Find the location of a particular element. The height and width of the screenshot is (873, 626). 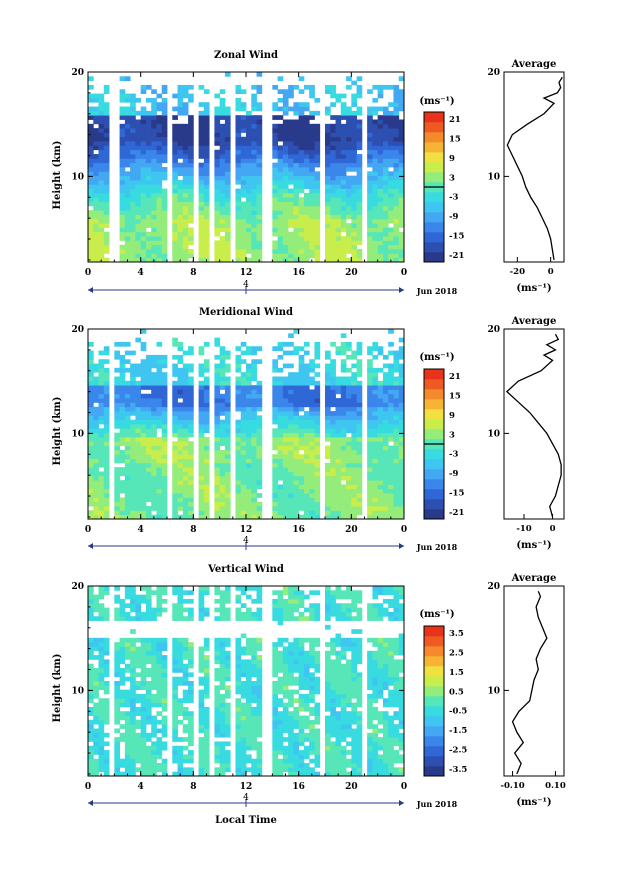

zonal-colorbar-segment is located at coordinates (434, 217).